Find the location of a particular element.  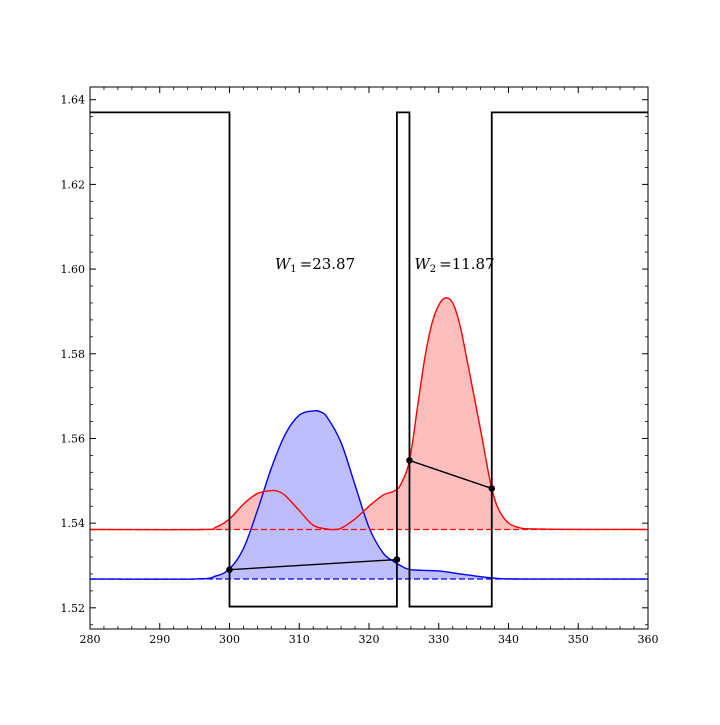

y-tick-label: 1.54 is located at coordinates (73, 523).